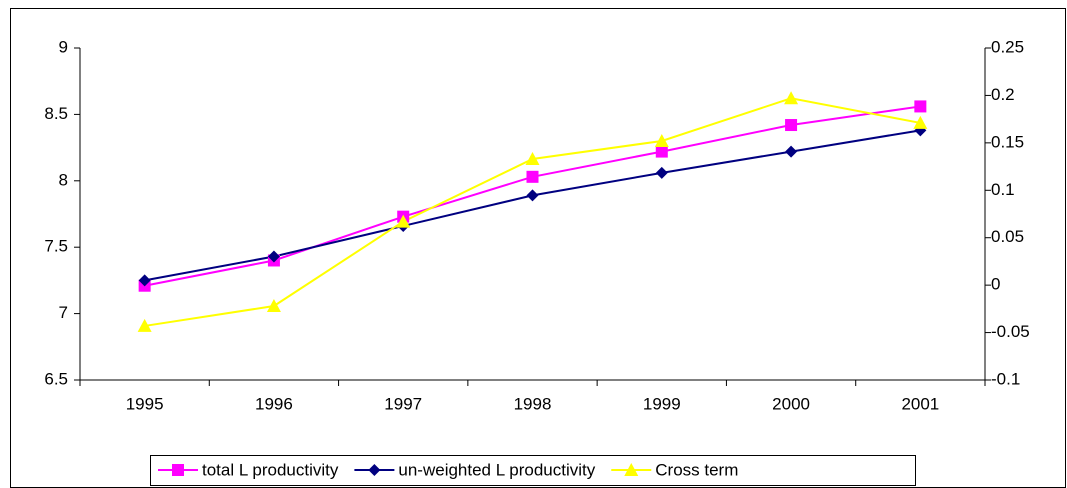 The image size is (1067, 488). Describe the element at coordinates (403, 403) in the screenshot. I see `x-tick-label: 1997` at that location.